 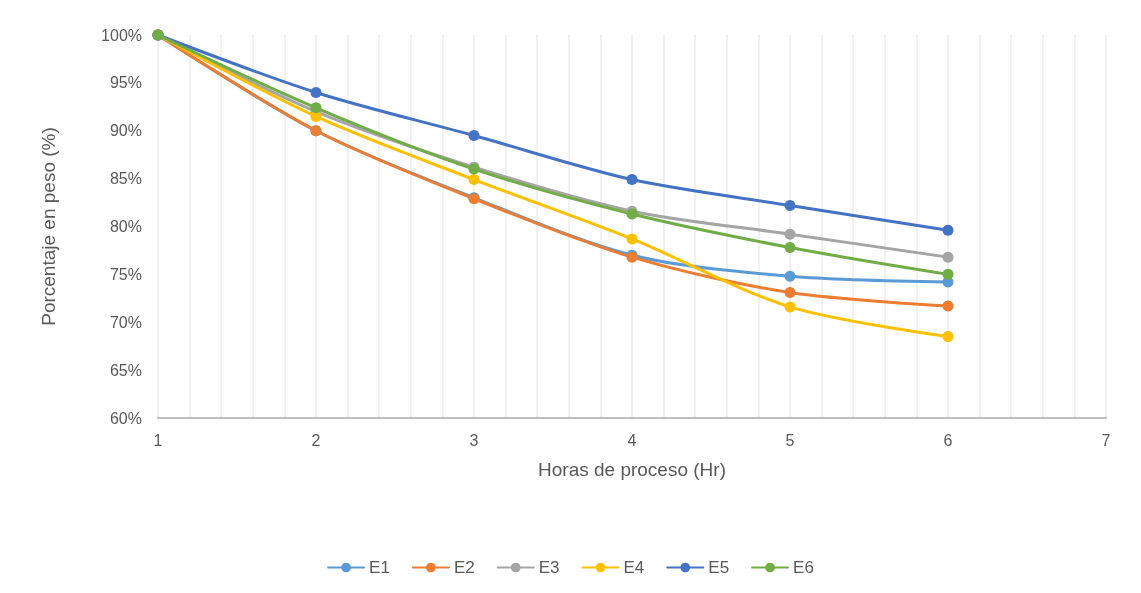 I want to click on x-tick-label: 2, so click(x=316, y=440).